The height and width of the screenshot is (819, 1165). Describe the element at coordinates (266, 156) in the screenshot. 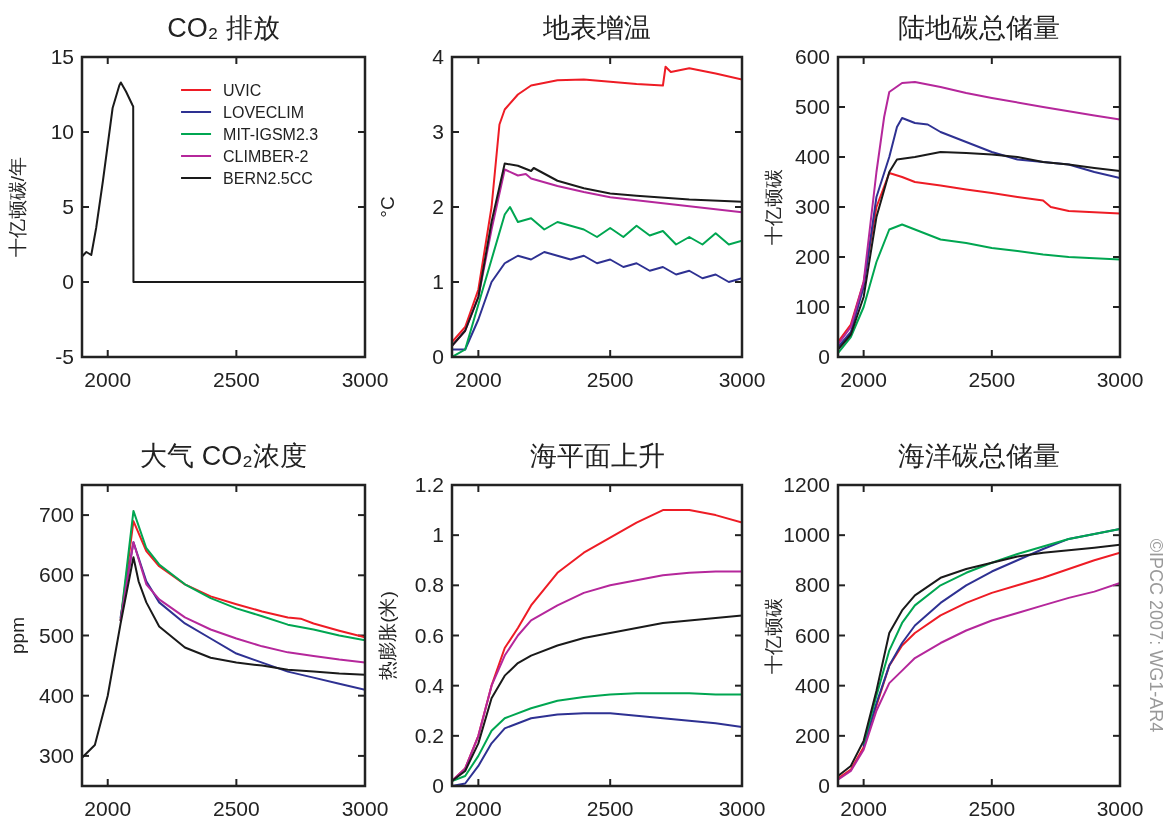

I see `legend-label: CLIMBER-2` at that location.